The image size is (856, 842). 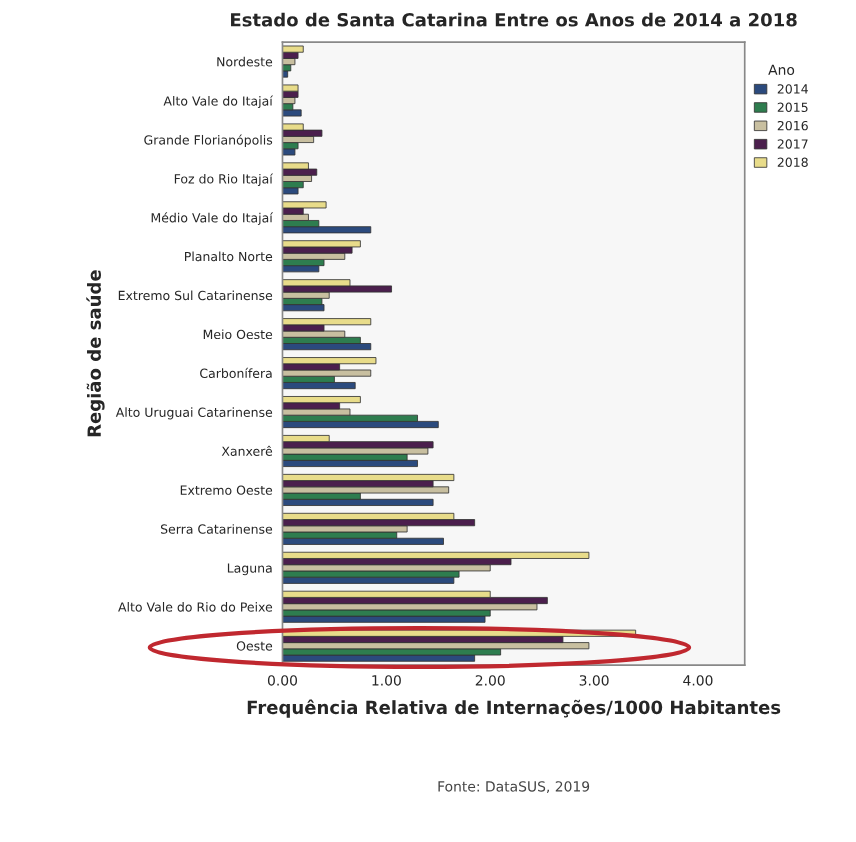 I want to click on x-axis-title: Frequência Relativa de Internações/1000 Habitantes, so click(x=514, y=708).